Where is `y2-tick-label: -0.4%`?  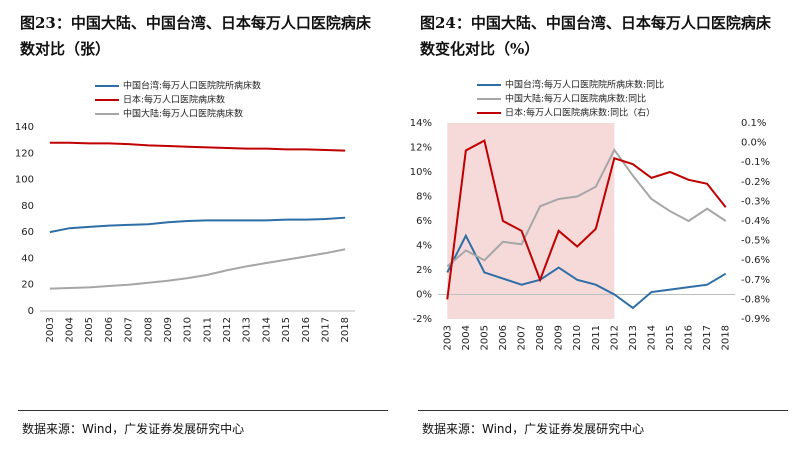
y2-tick-label: -0.4% is located at coordinates (755, 221).